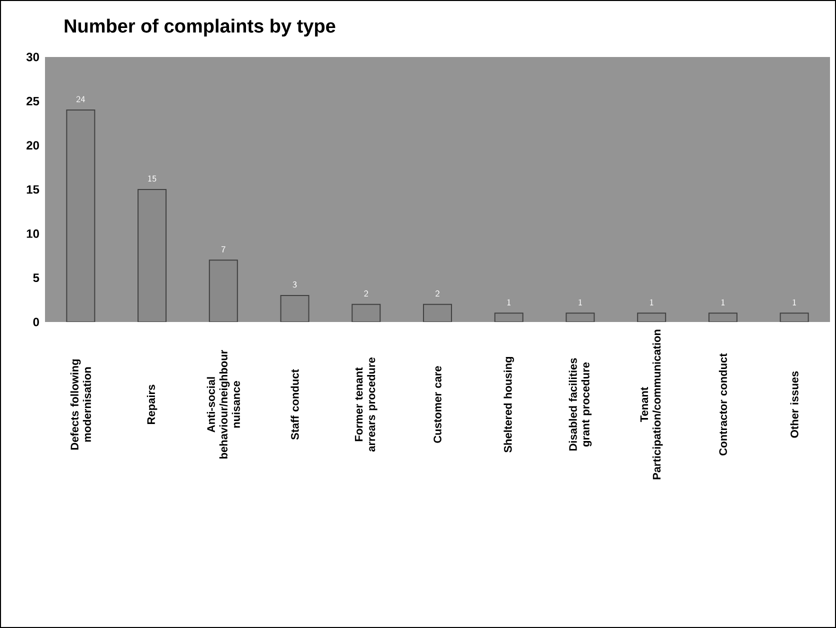 This screenshot has width=836, height=628. What do you see at coordinates (794, 404) in the screenshot?
I see `x-tick-label: Other issues` at bounding box center [794, 404].